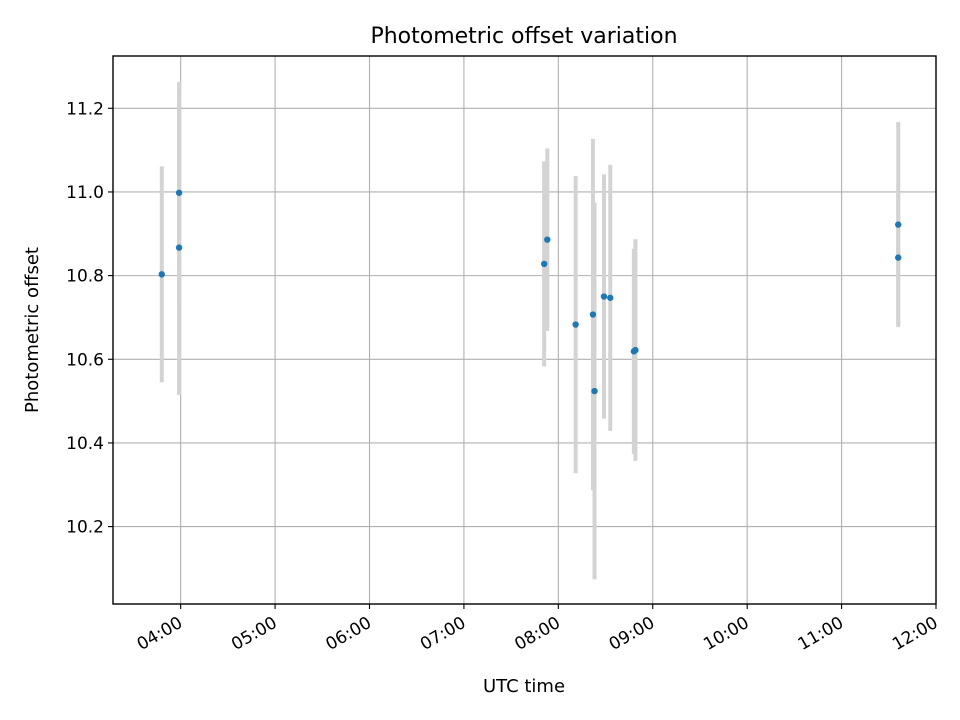 The height and width of the screenshot is (720, 960). Describe the element at coordinates (524, 686) in the screenshot. I see `x-axis-label: UTC time` at that location.